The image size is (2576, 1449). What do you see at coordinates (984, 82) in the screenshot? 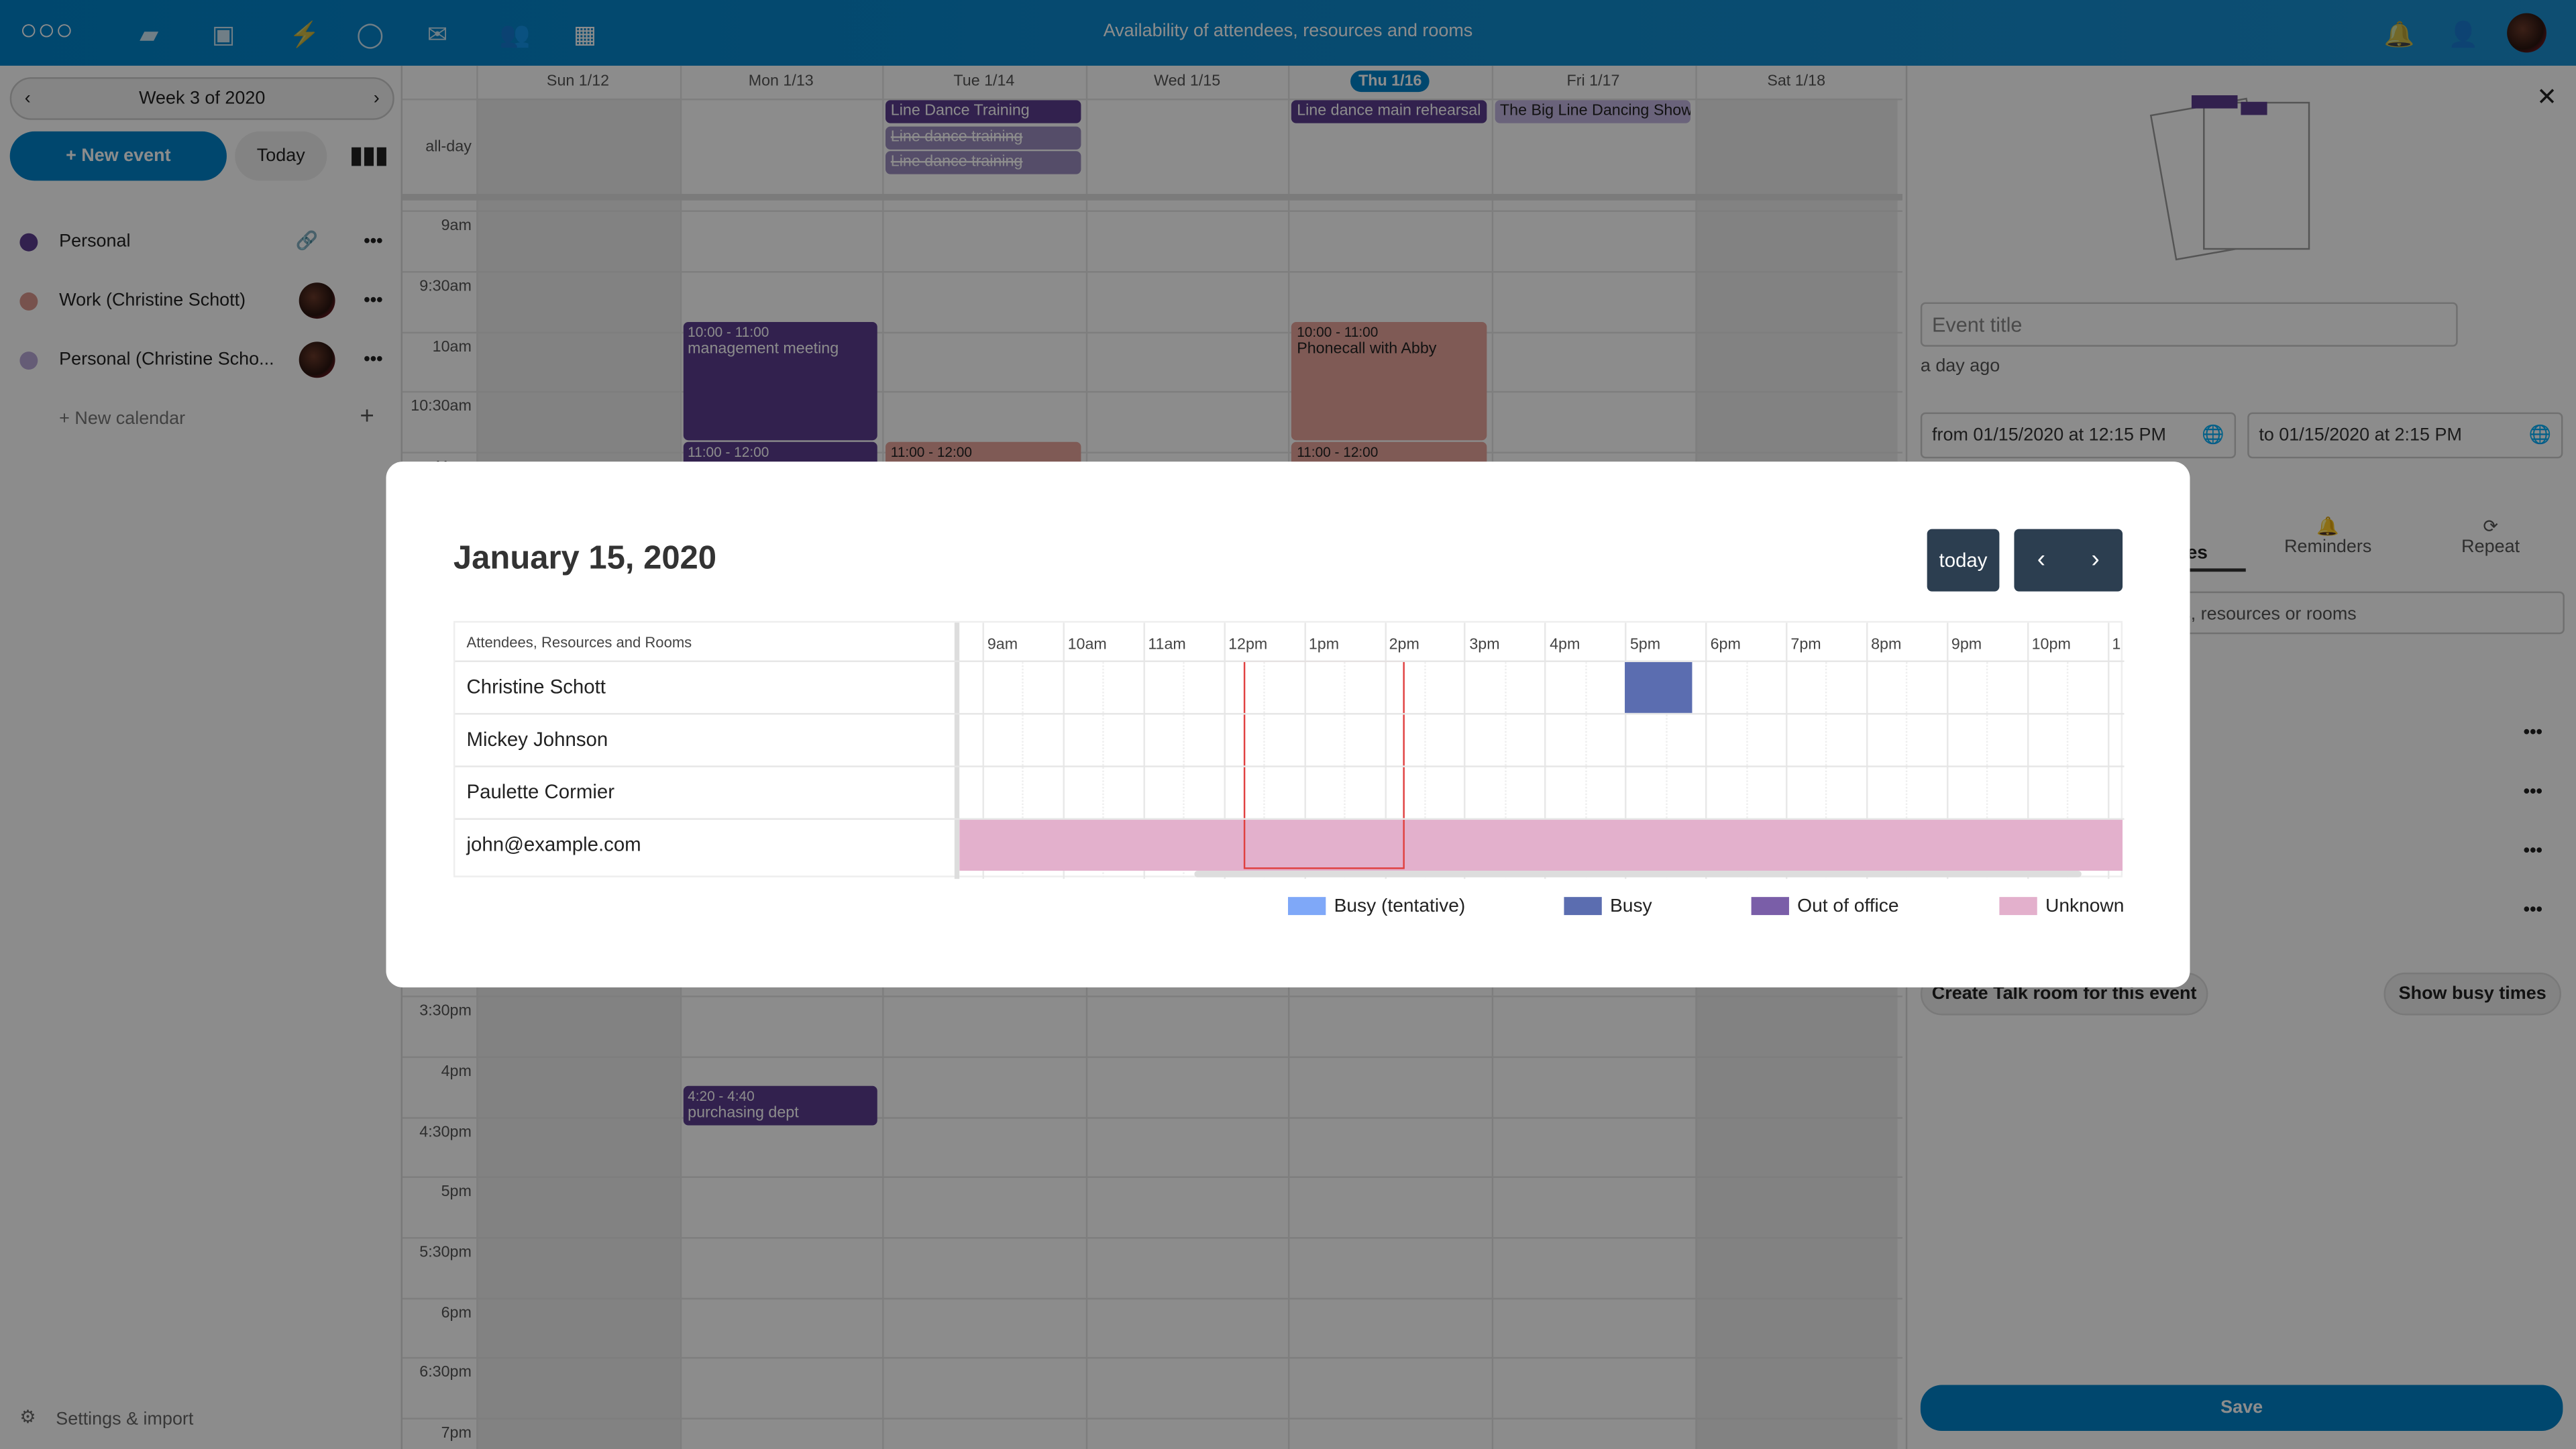
I see `day-header: Tue 1/14` at bounding box center [984, 82].